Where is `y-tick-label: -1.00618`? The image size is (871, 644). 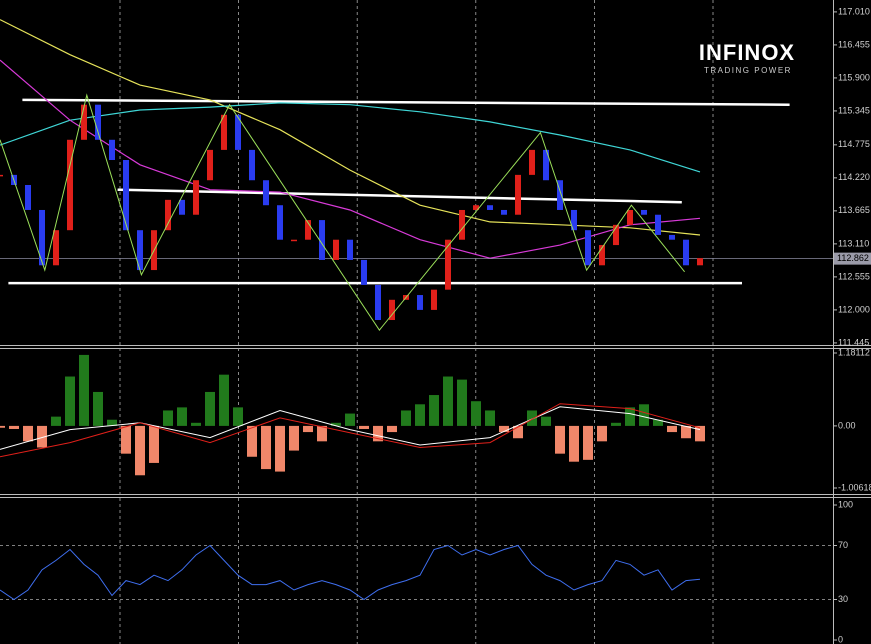 y-tick-label: -1.00618 is located at coordinates (854, 487).